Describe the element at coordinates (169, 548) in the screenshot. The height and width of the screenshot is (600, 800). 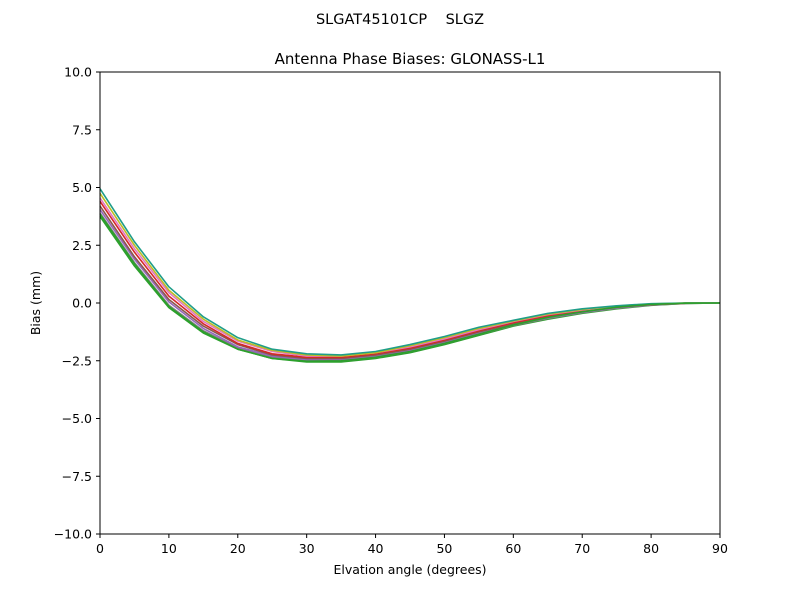
I see `x-tick-label: 10` at that location.